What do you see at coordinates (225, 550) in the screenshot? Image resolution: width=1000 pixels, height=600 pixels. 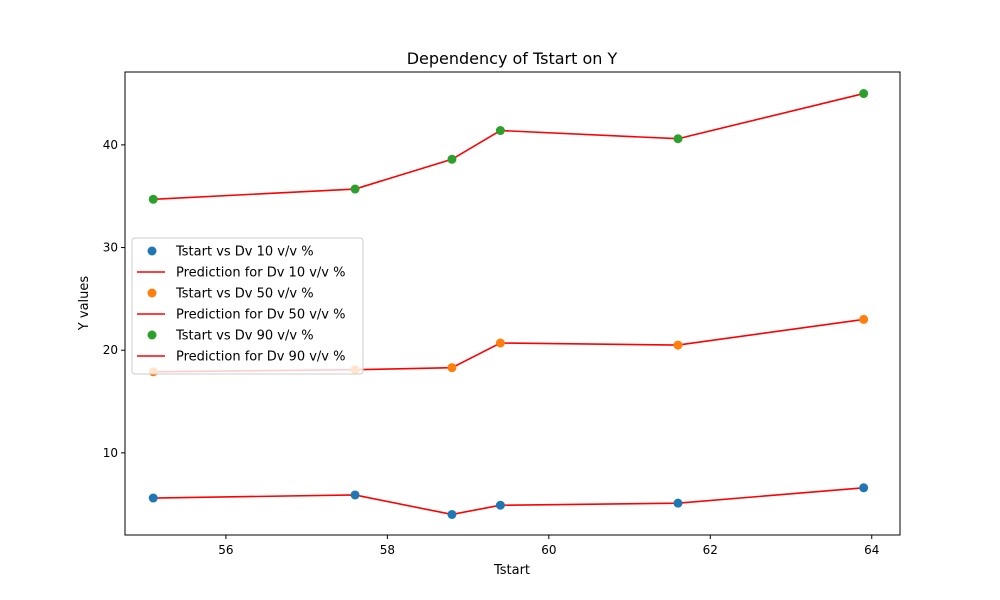 I see `x-tick-label-0: 56` at bounding box center [225, 550].